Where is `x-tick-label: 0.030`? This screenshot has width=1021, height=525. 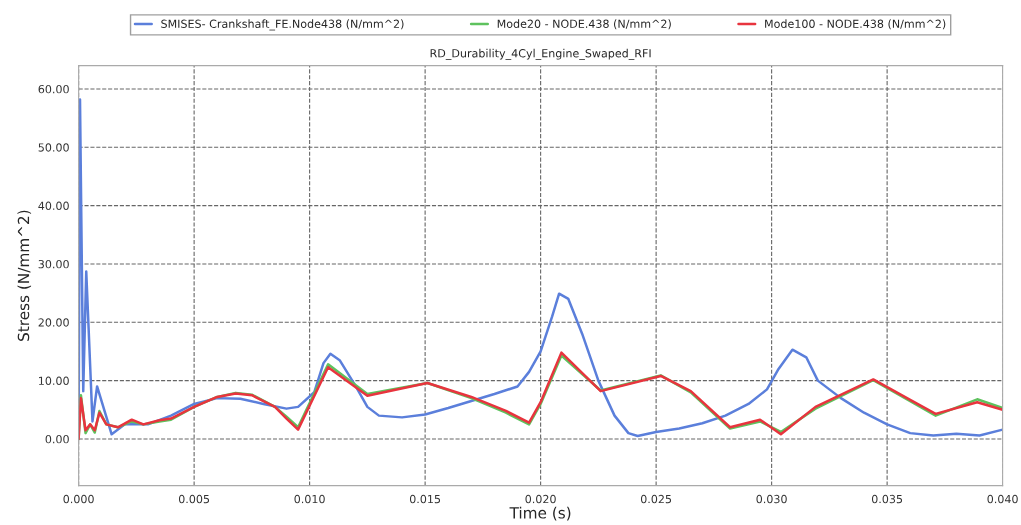
x-tick-label: 0.030 is located at coordinates (771, 499).